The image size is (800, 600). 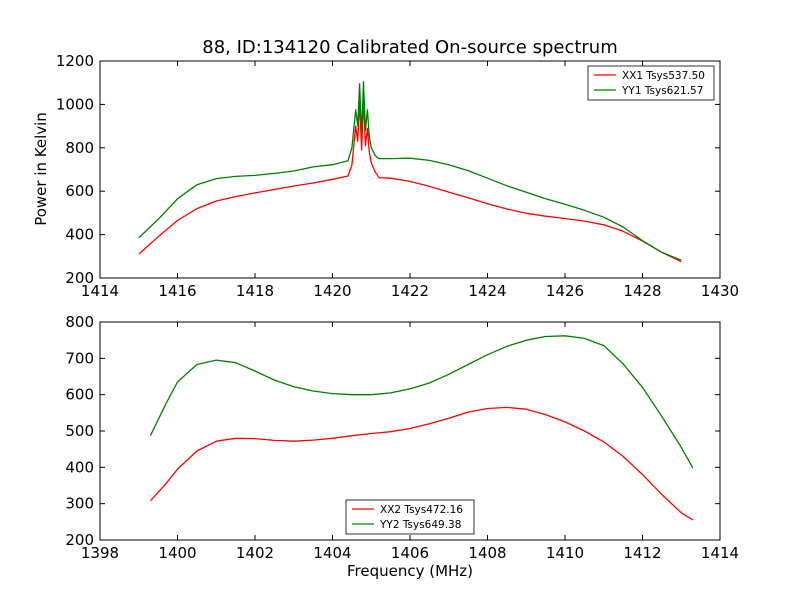 What do you see at coordinates (332, 553) in the screenshot?
I see `x-tick-label: 1404` at bounding box center [332, 553].